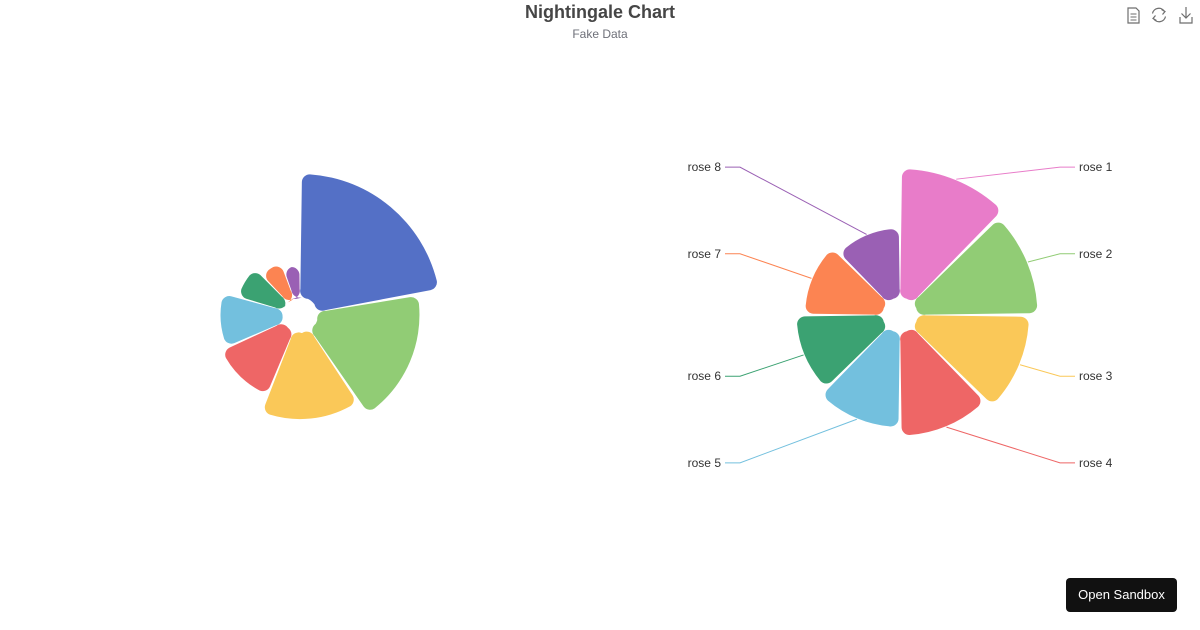 The width and height of the screenshot is (1200, 630). What do you see at coordinates (705, 167) in the screenshot?
I see `slice-label-rose-8: rose 8` at bounding box center [705, 167].